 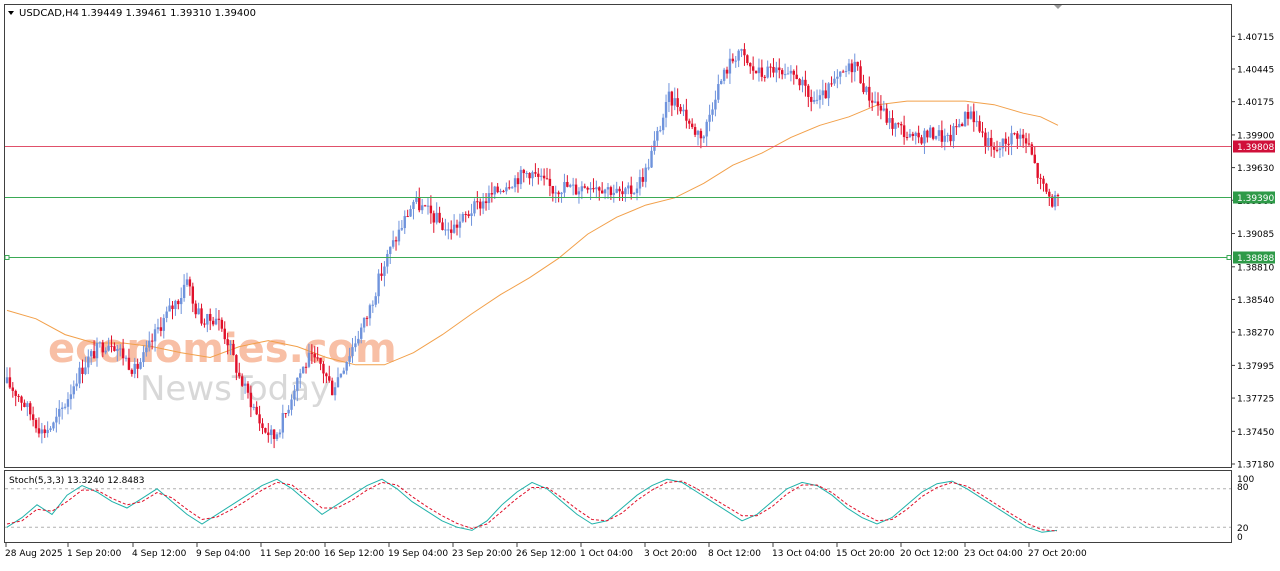 I want to click on time-tick-label: 26 Sep 12:00, so click(x=546, y=554).